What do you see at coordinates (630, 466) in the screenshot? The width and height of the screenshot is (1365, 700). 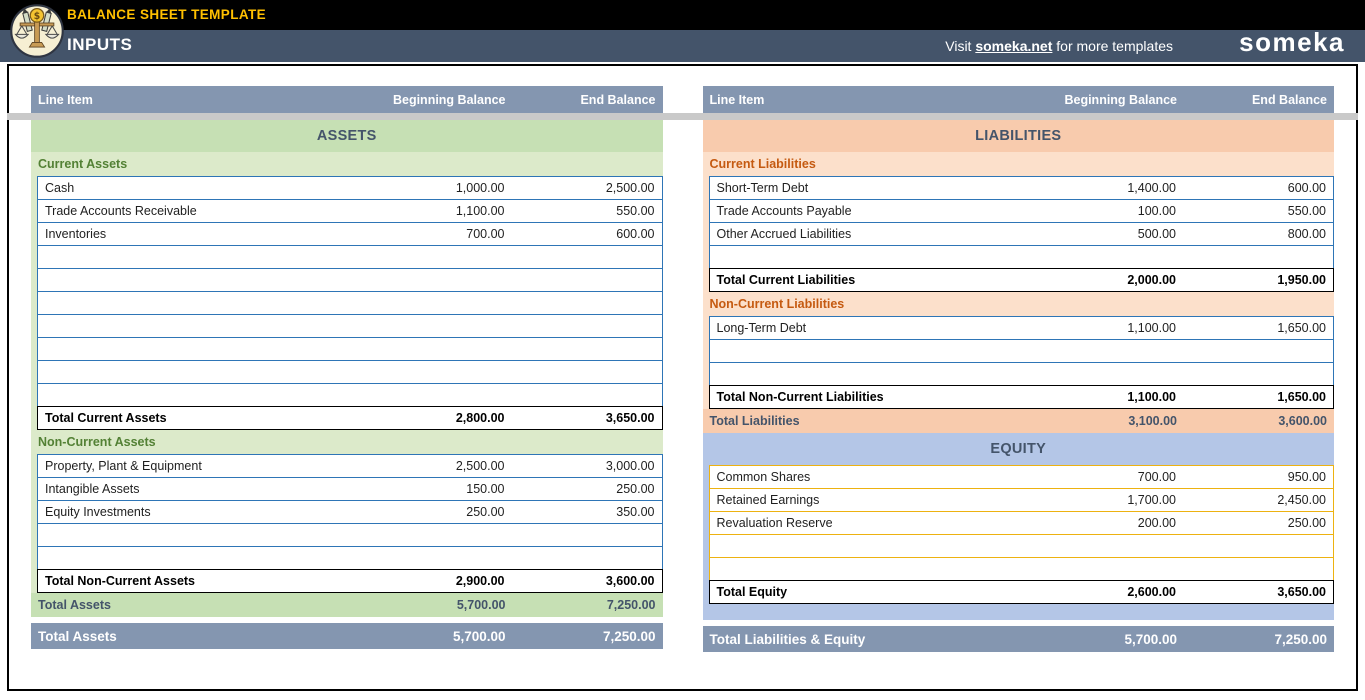 I see `end-balance-cell: 3,000.00` at bounding box center [630, 466].